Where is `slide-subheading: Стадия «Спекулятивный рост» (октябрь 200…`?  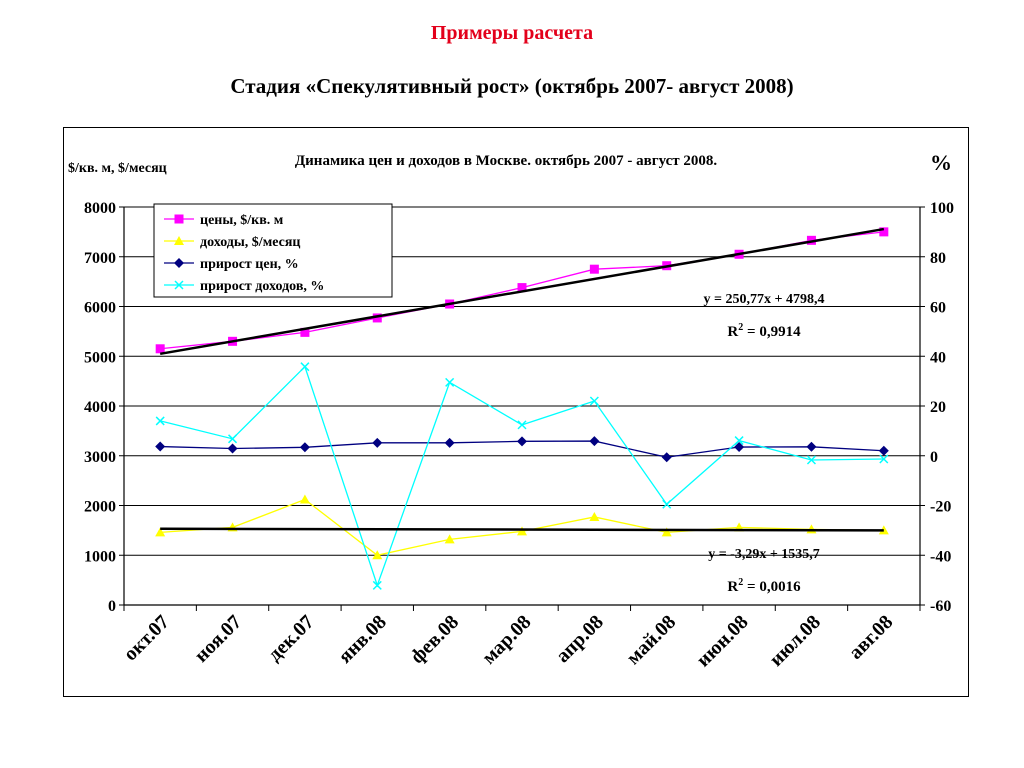
slide-subheading: Стадия «Спекулятивный рост» (октябрь 200… is located at coordinates (512, 86).